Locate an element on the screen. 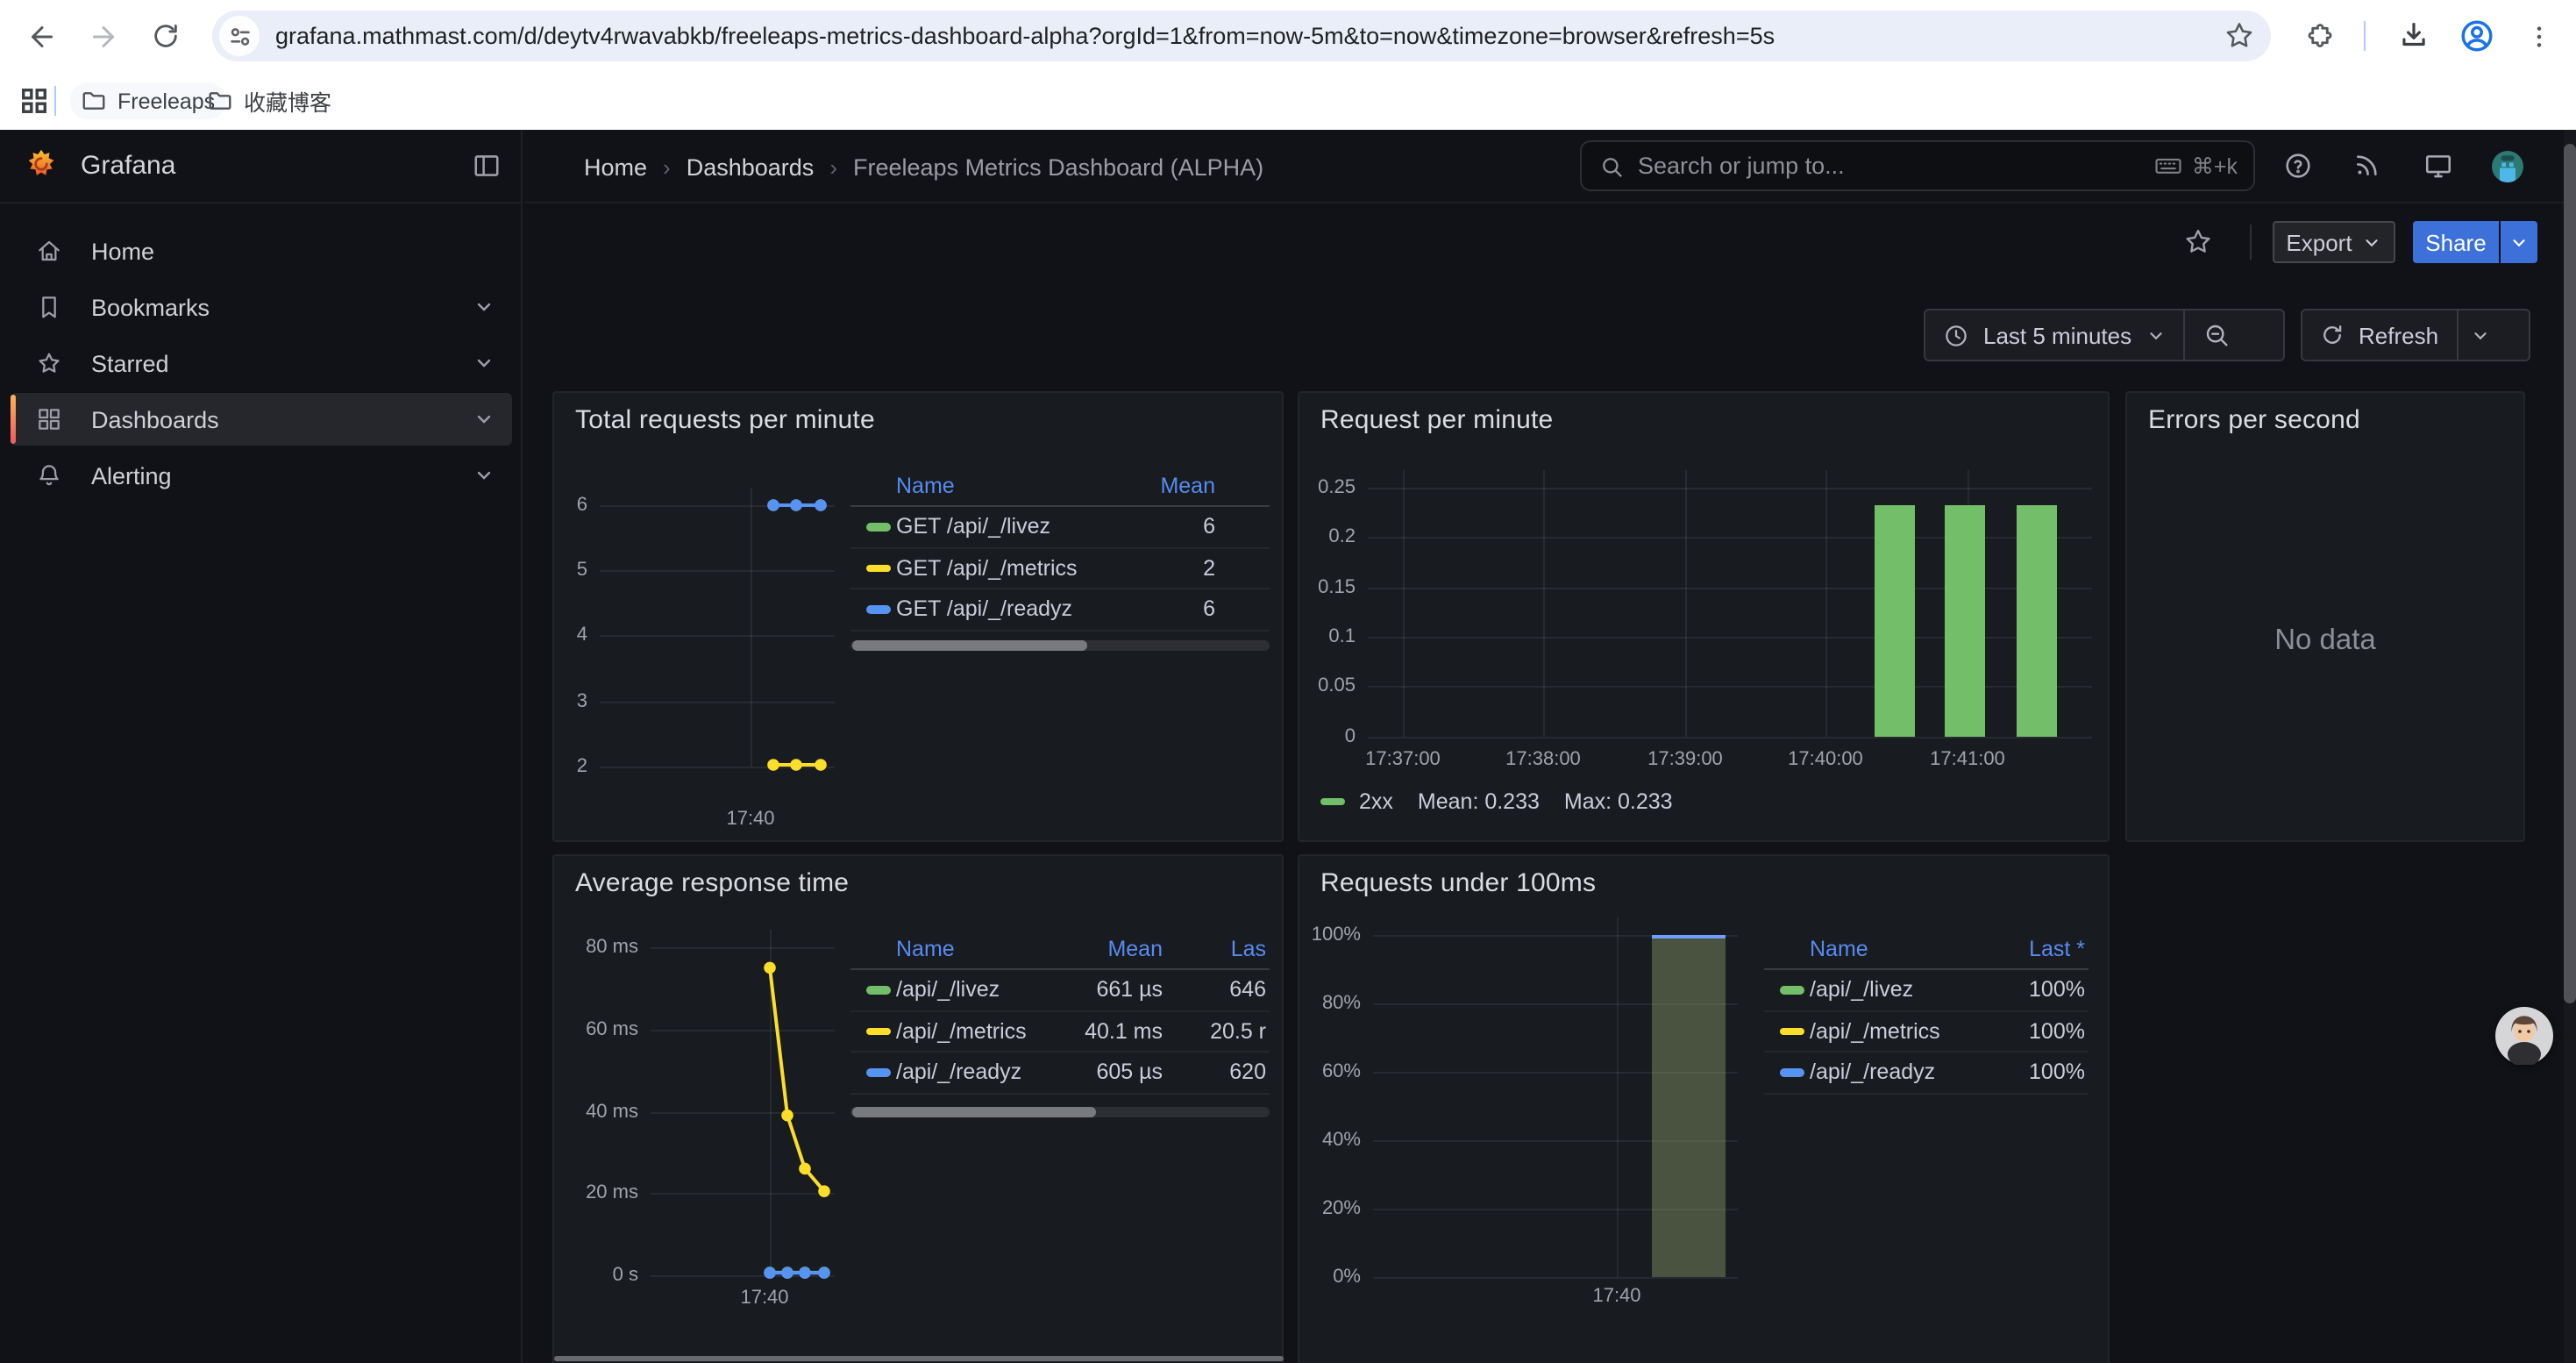 The image size is (2576, 1363). floating-assistant-avatar is located at coordinates (2524, 1036).